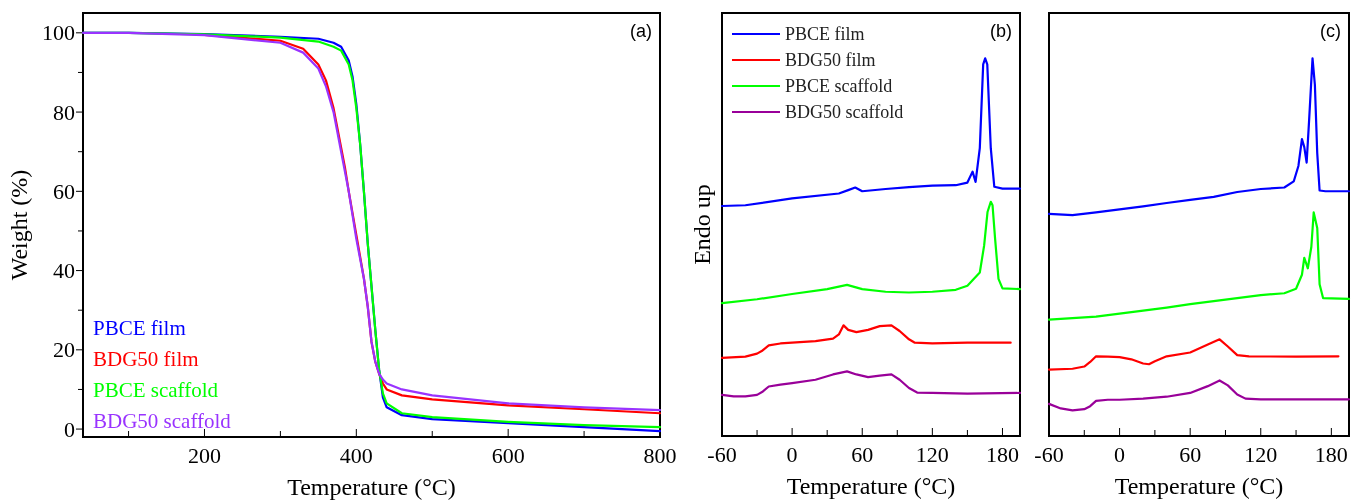  I want to click on text: PBCE scaffold, so click(156, 390).